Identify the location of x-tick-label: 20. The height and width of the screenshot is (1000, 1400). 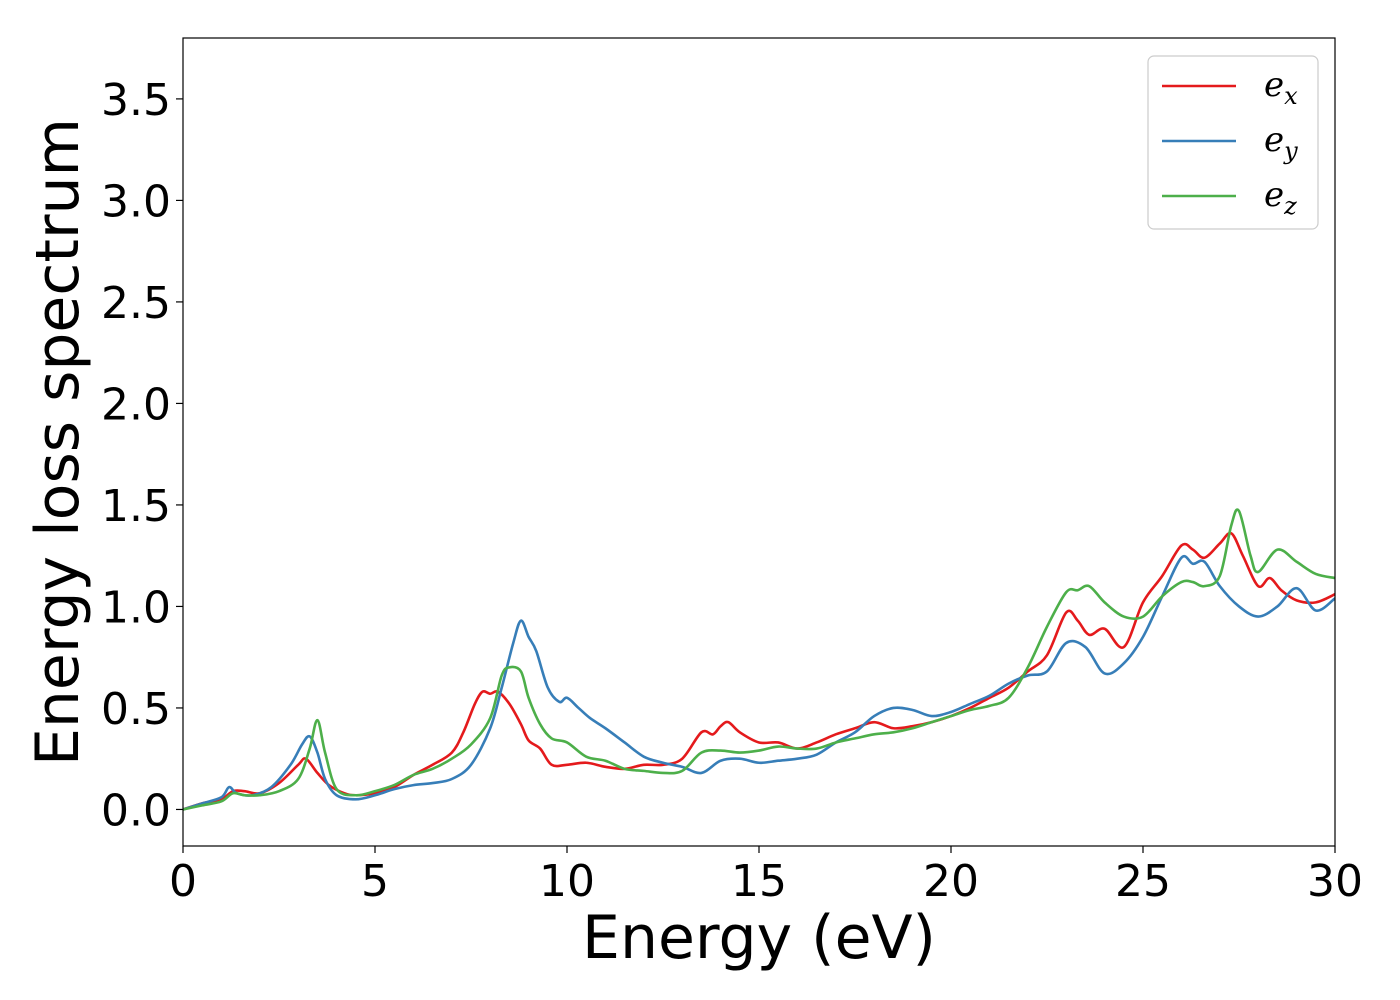
(951, 881).